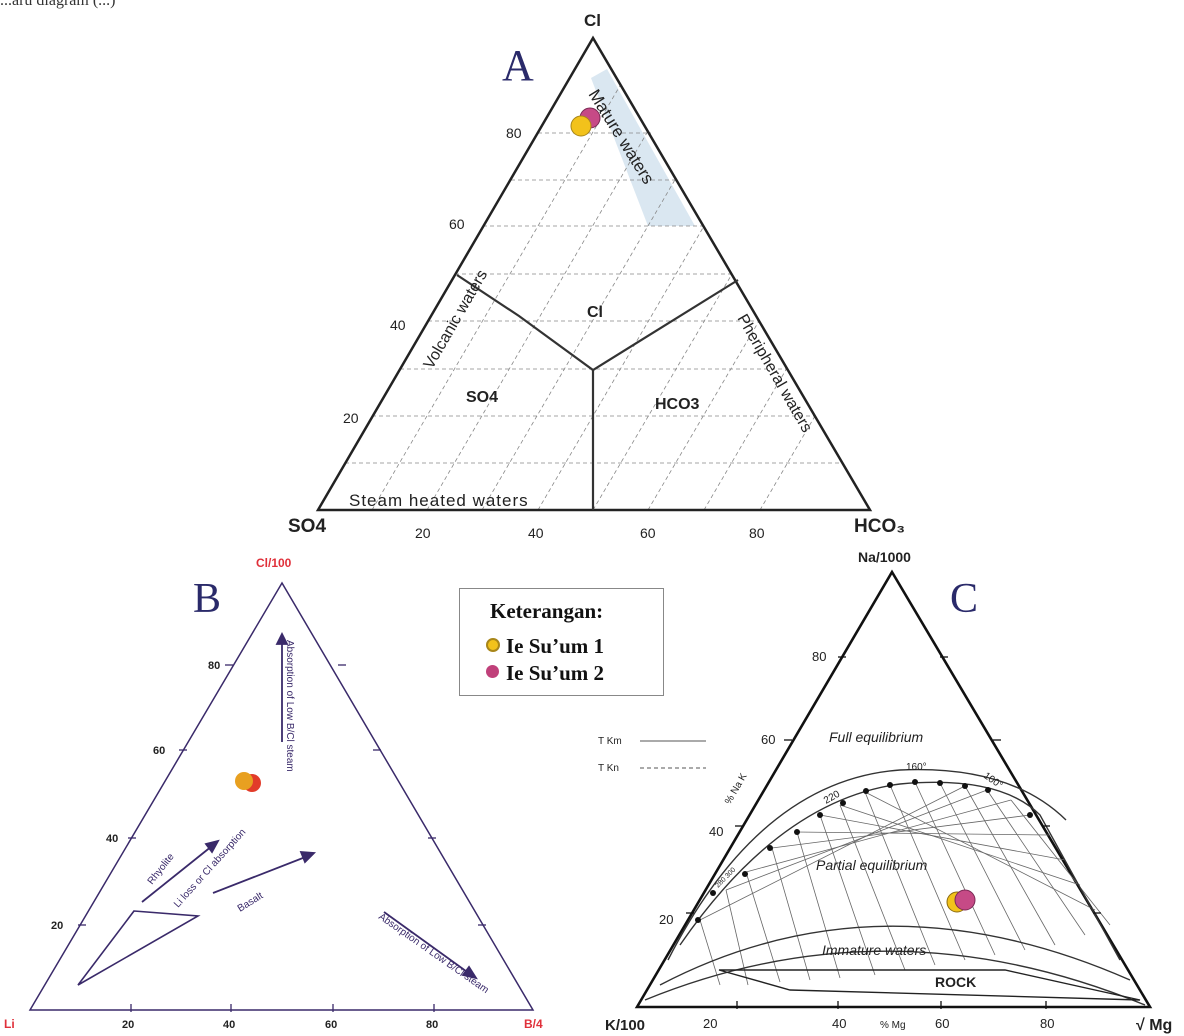 This screenshot has width=1184, height=1036. I want to click on a-btick-20: 20, so click(423, 533).